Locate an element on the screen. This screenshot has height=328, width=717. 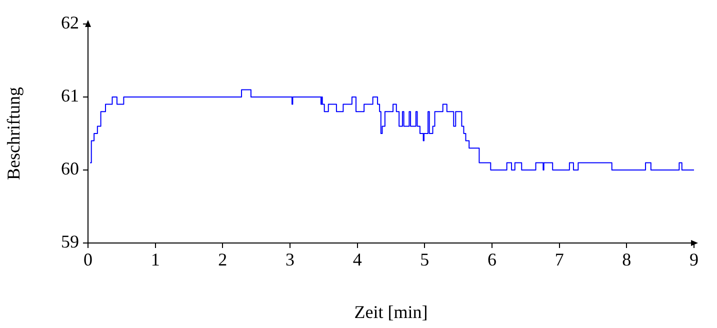
x-tick-label: 4 is located at coordinates (357, 260).